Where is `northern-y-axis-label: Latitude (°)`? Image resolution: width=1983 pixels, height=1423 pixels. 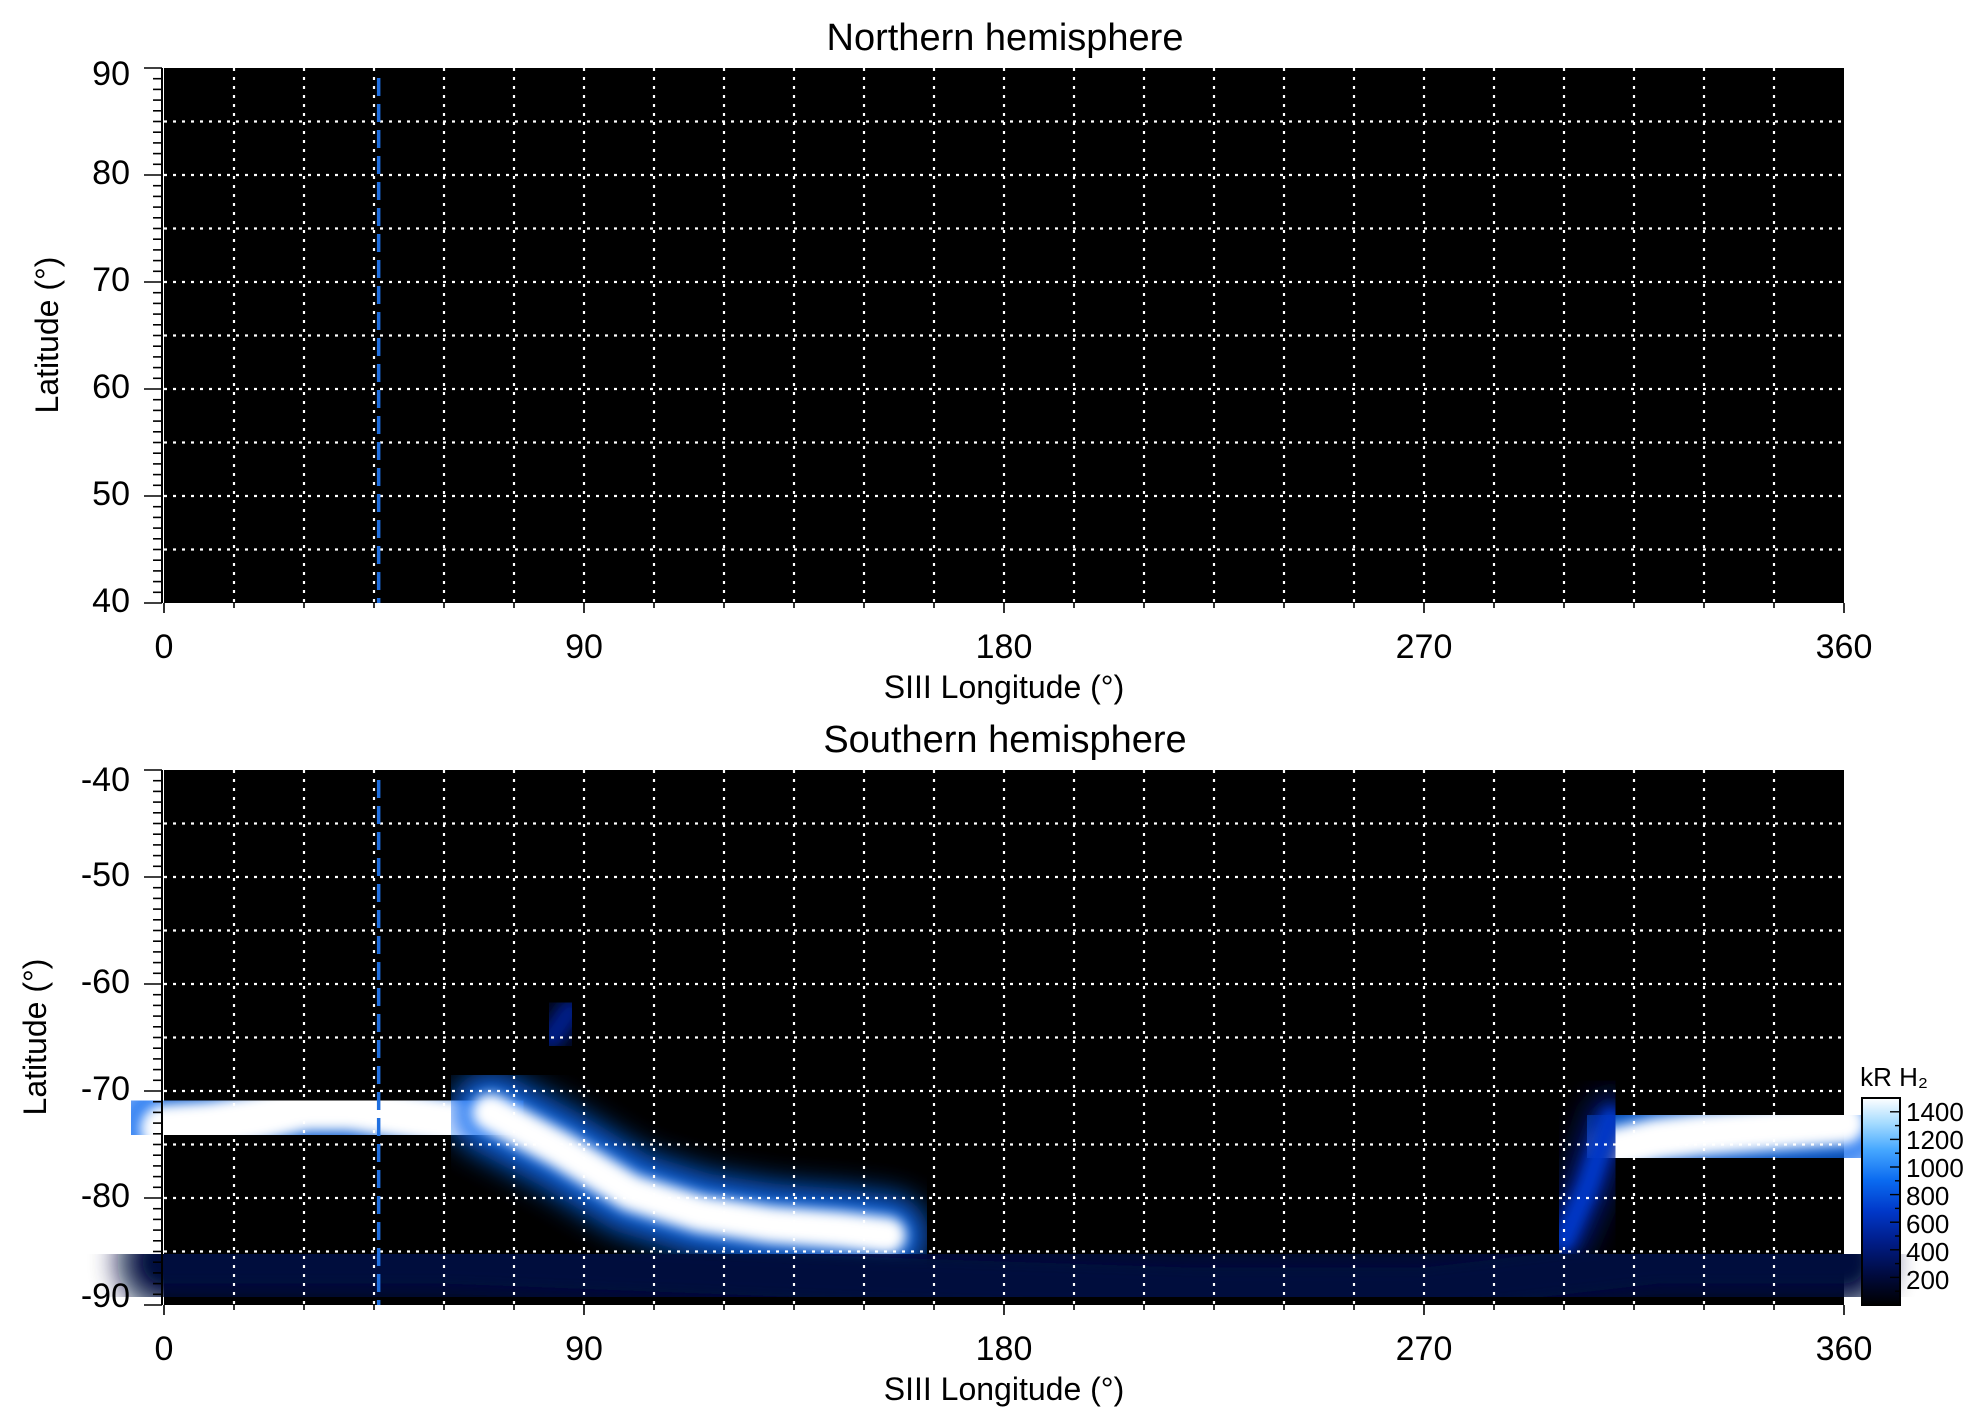 northern-y-axis-label: Latitude (°) is located at coordinates (47, 335).